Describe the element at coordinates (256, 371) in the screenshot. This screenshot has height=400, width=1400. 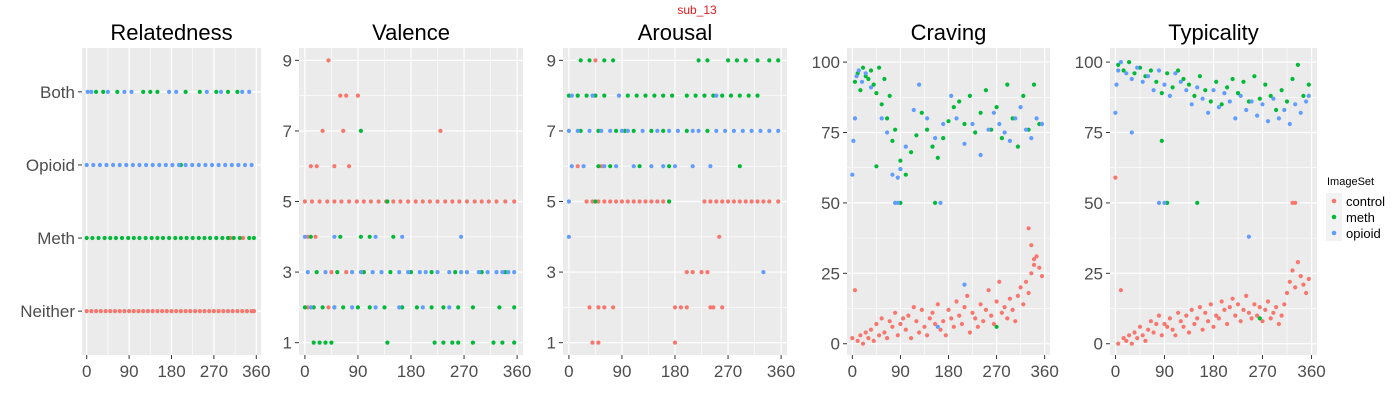
I see `x-tick-label: 360` at that location.